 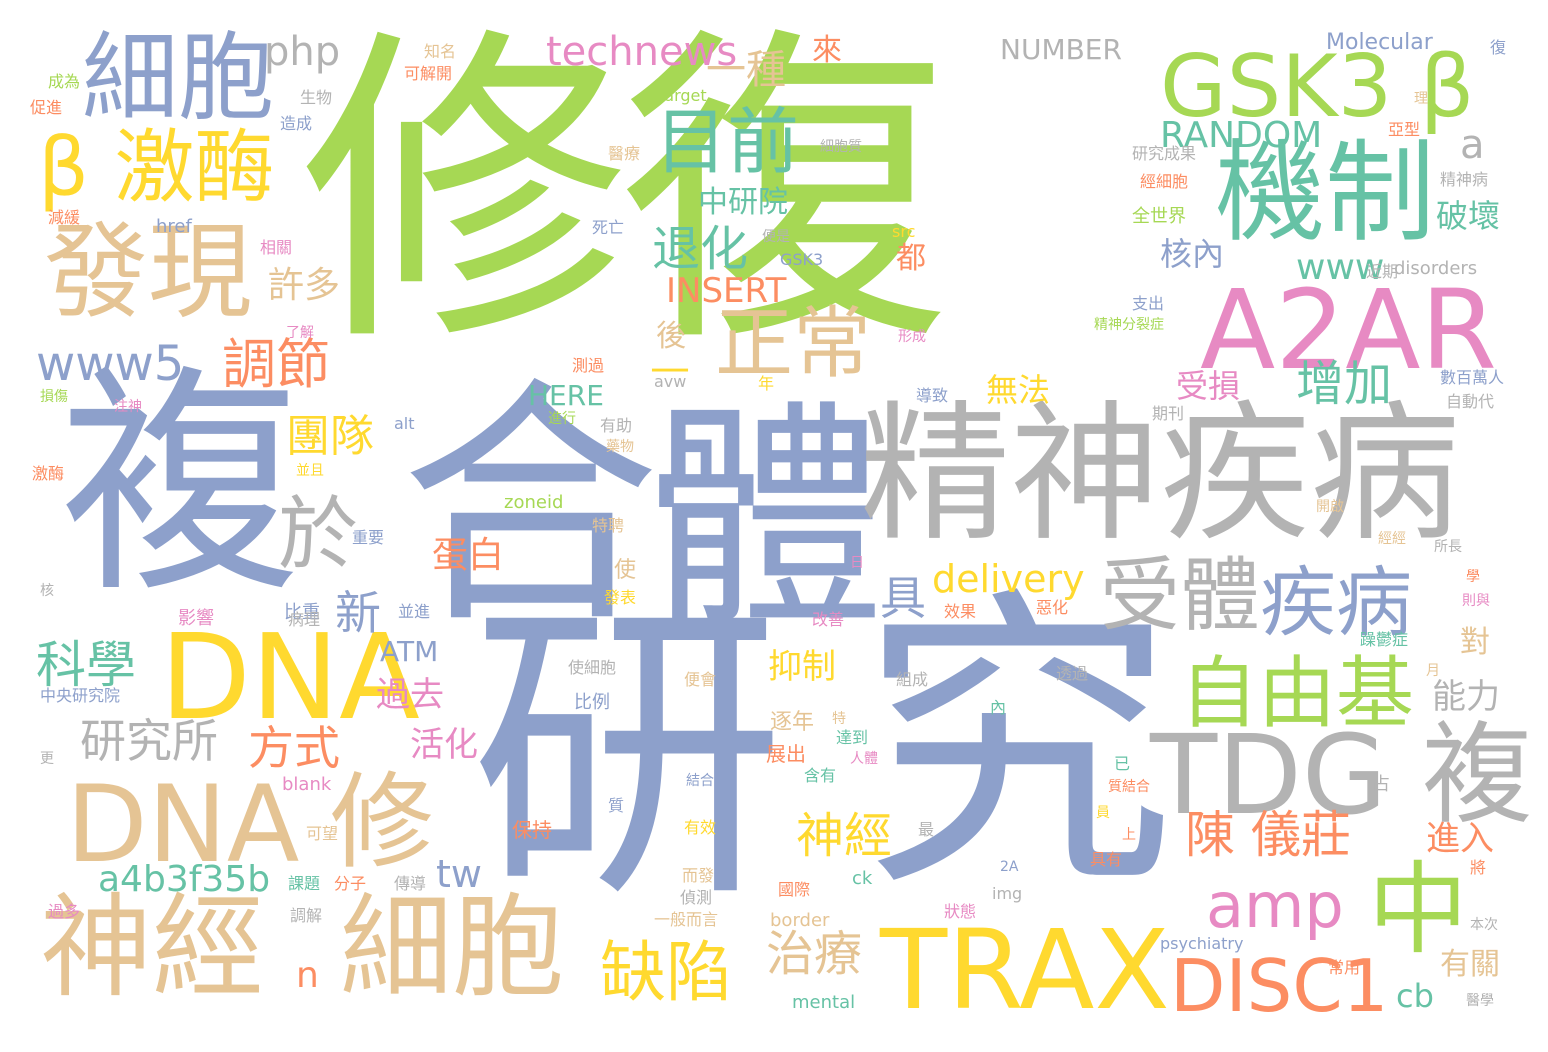 I want to click on word-technews: technews, so click(x=642, y=52).